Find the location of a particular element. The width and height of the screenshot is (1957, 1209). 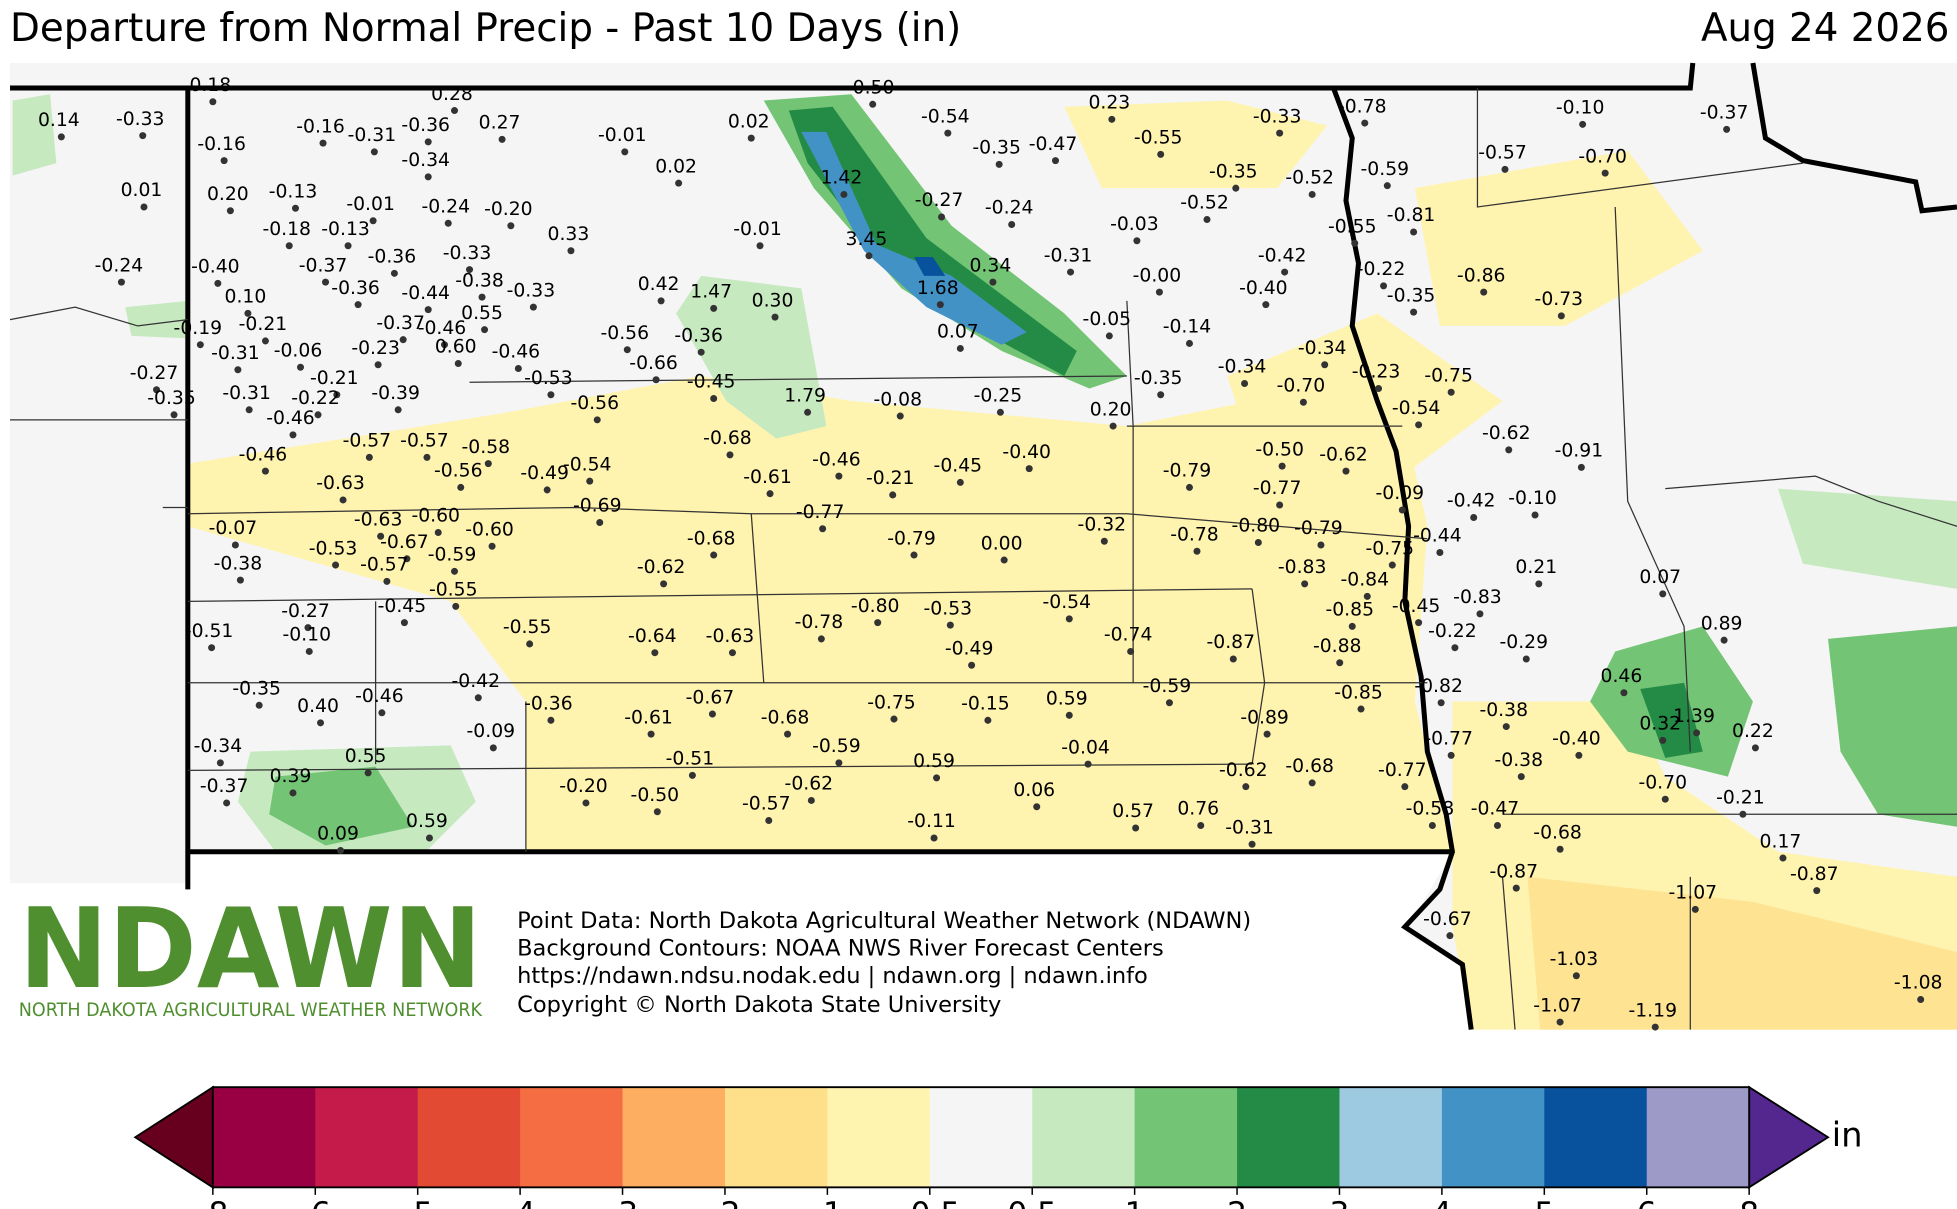

station-label: -0.59 is located at coordinates (1167, 686).